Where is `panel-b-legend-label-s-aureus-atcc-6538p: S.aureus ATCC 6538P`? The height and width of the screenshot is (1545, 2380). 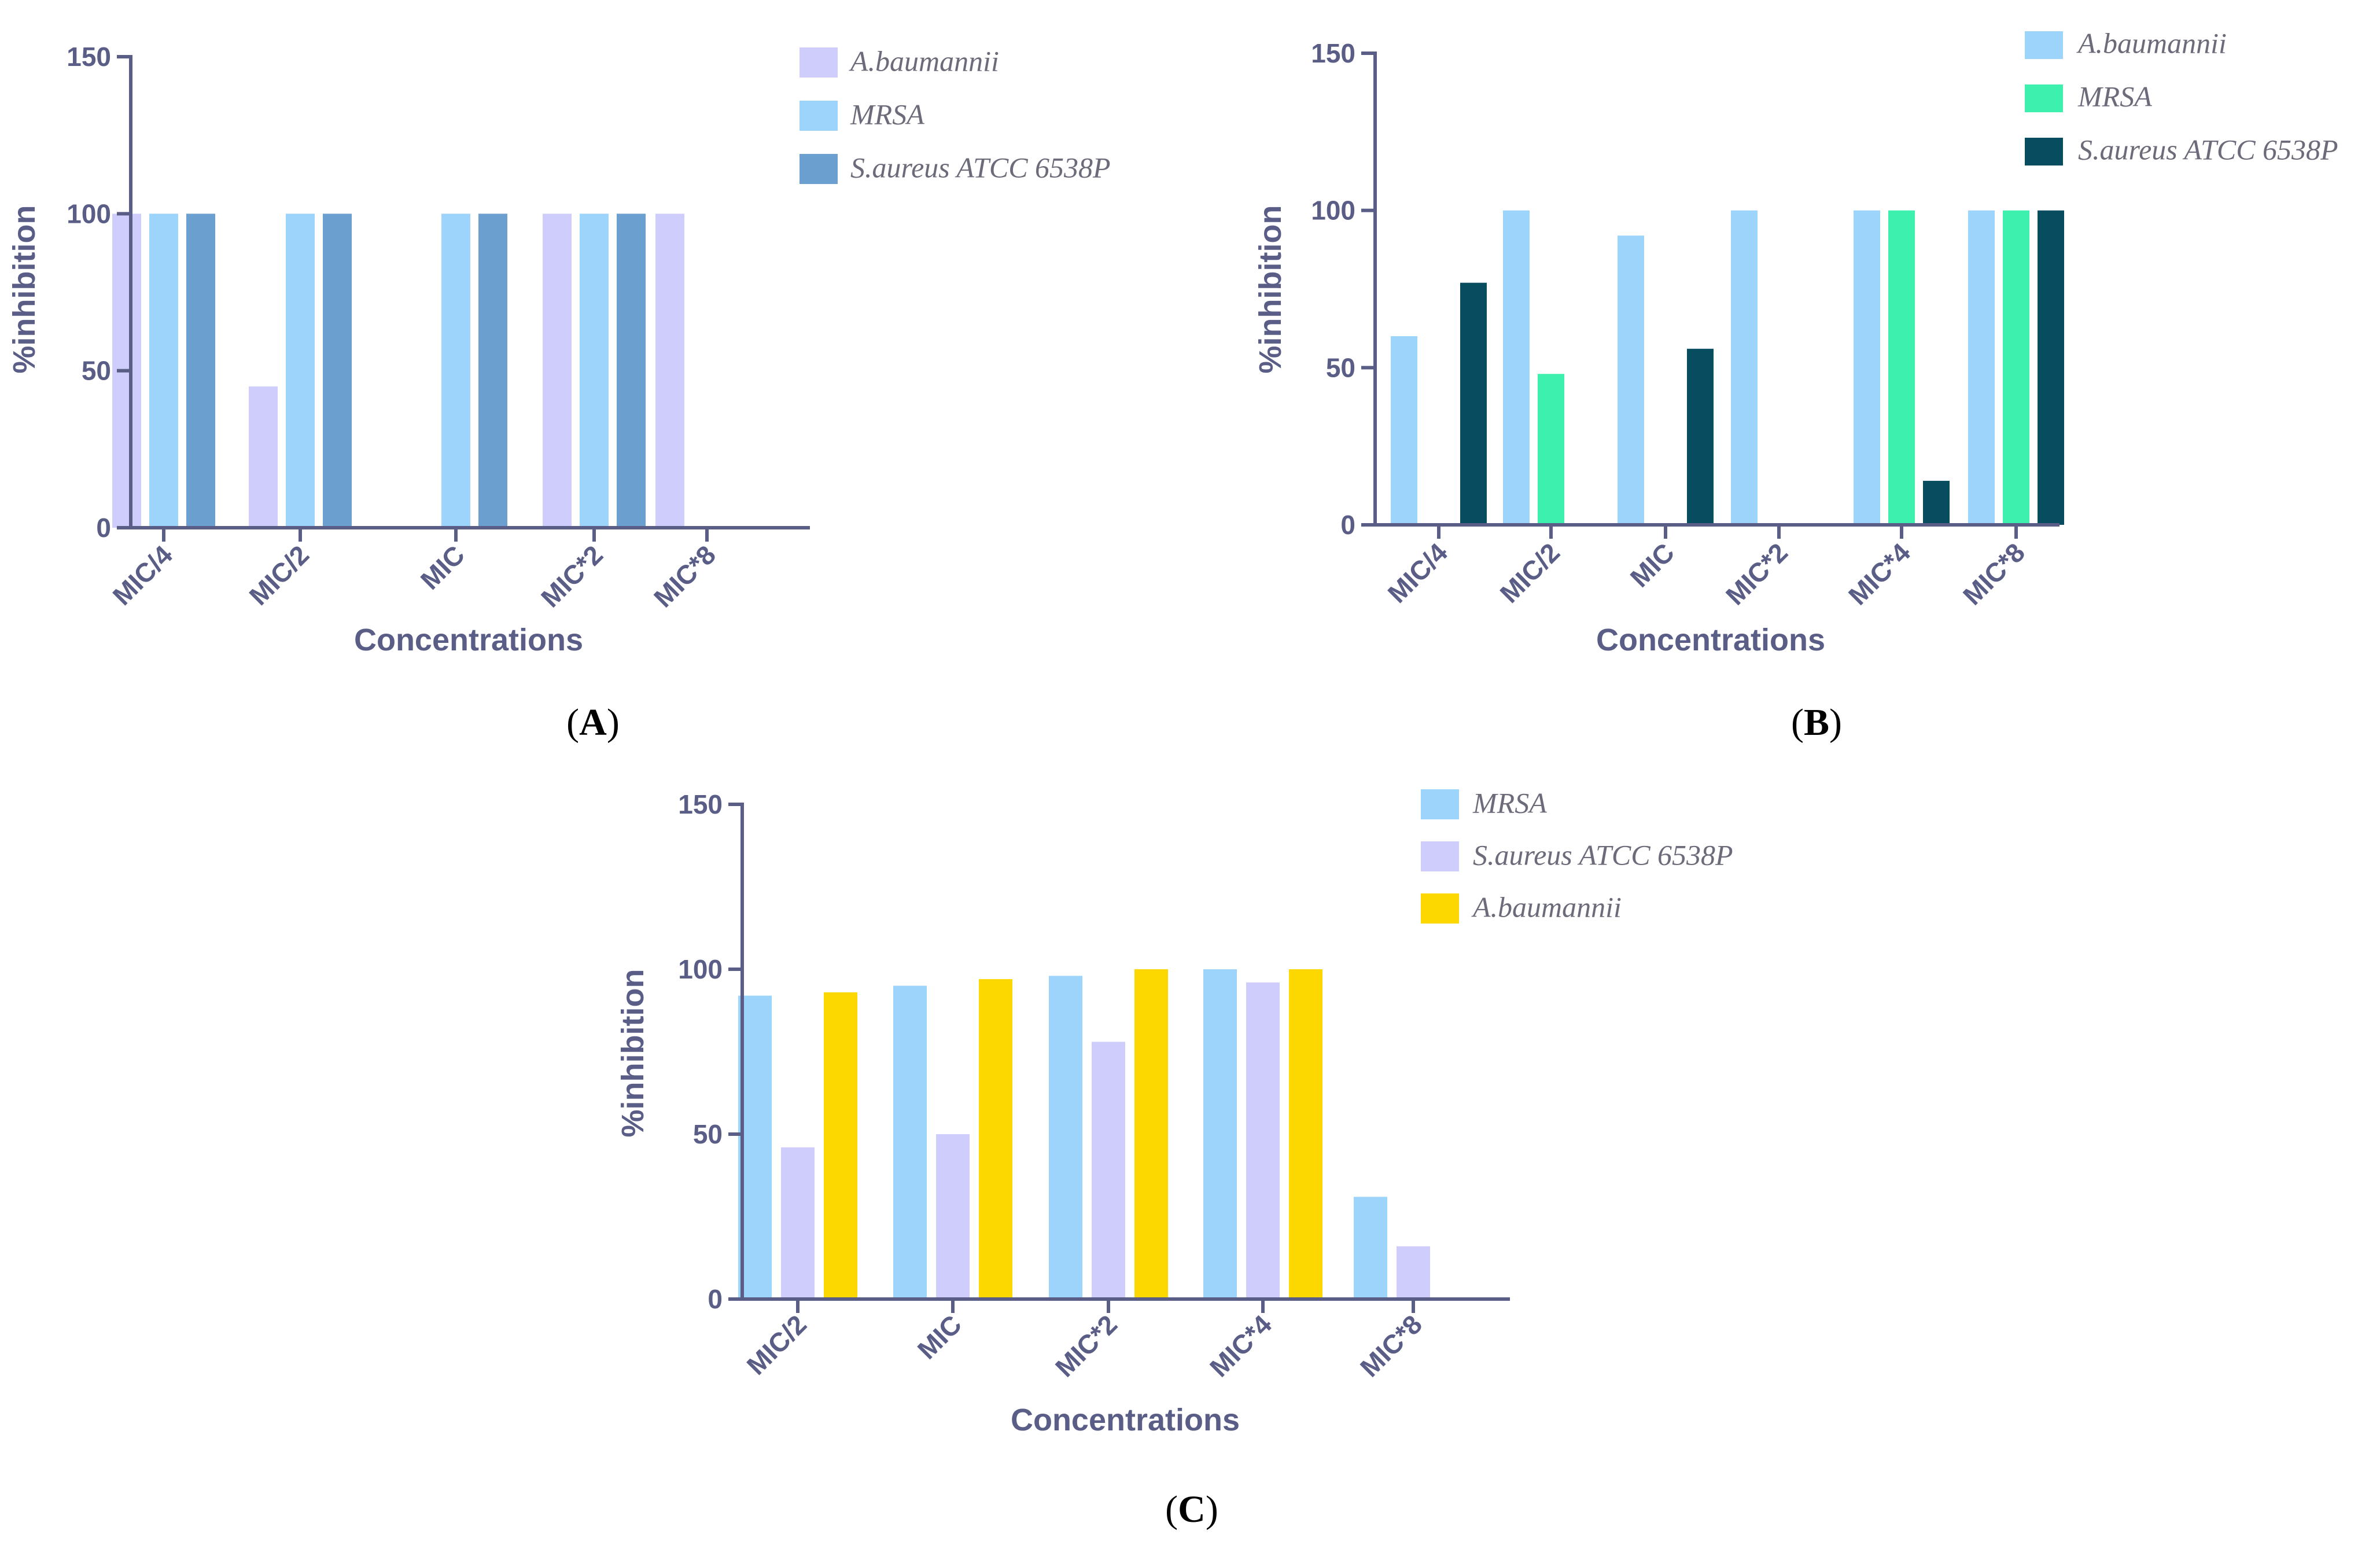 panel-b-legend-label-s-aureus-atcc-6538p: S.aureus ATCC 6538P is located at coordinates (2208, 149).